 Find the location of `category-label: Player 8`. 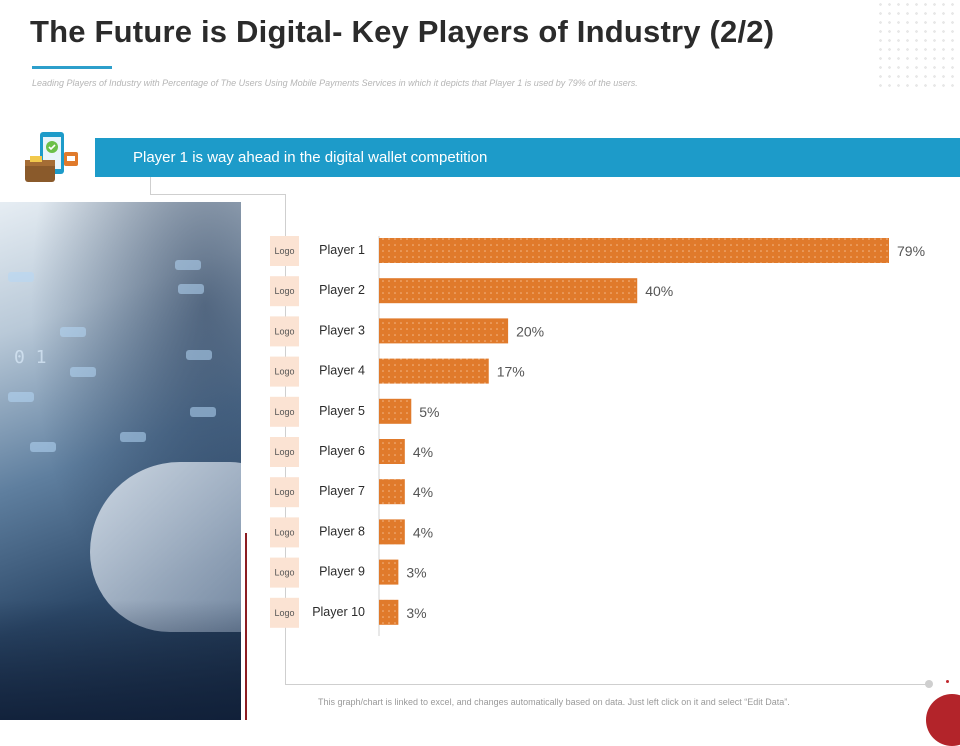

category-label: Player 8 is located at coordinates (342, 531).